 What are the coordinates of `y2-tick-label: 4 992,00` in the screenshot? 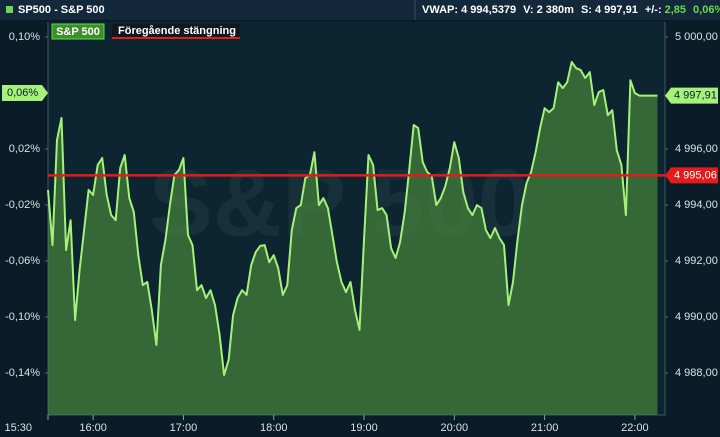 It's located at (696, 261).